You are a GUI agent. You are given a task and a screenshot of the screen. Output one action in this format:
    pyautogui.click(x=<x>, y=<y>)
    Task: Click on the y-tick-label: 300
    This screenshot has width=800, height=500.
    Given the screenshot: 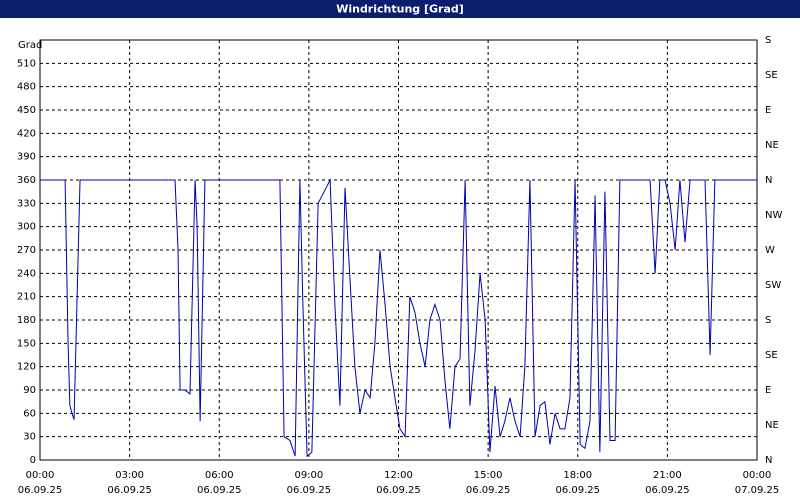 What is the action you would take?
    pyautogui.click(x=26, y=227)
    